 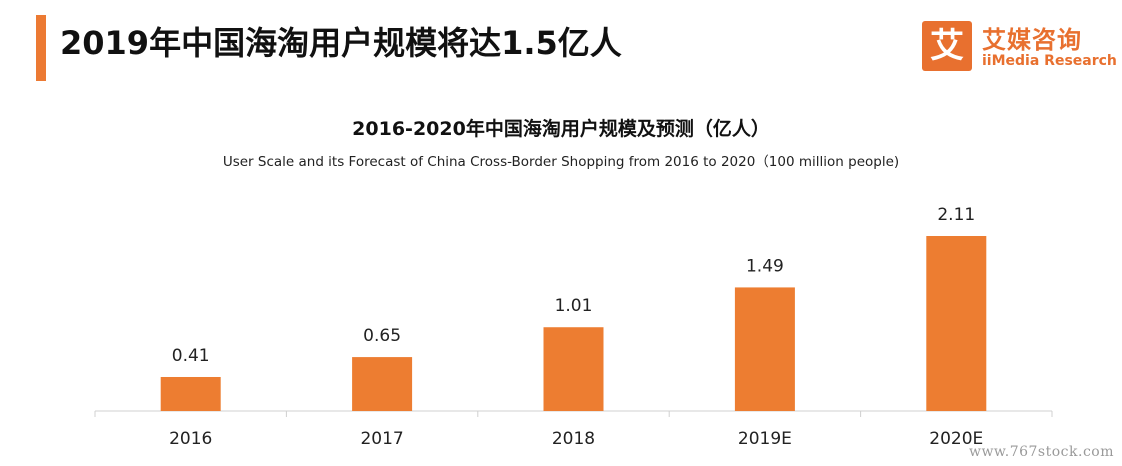 What do you see at coordinates (765, 266) in the screenshot?
I see `value-label: 1.49` at bounding box center [765, 266].